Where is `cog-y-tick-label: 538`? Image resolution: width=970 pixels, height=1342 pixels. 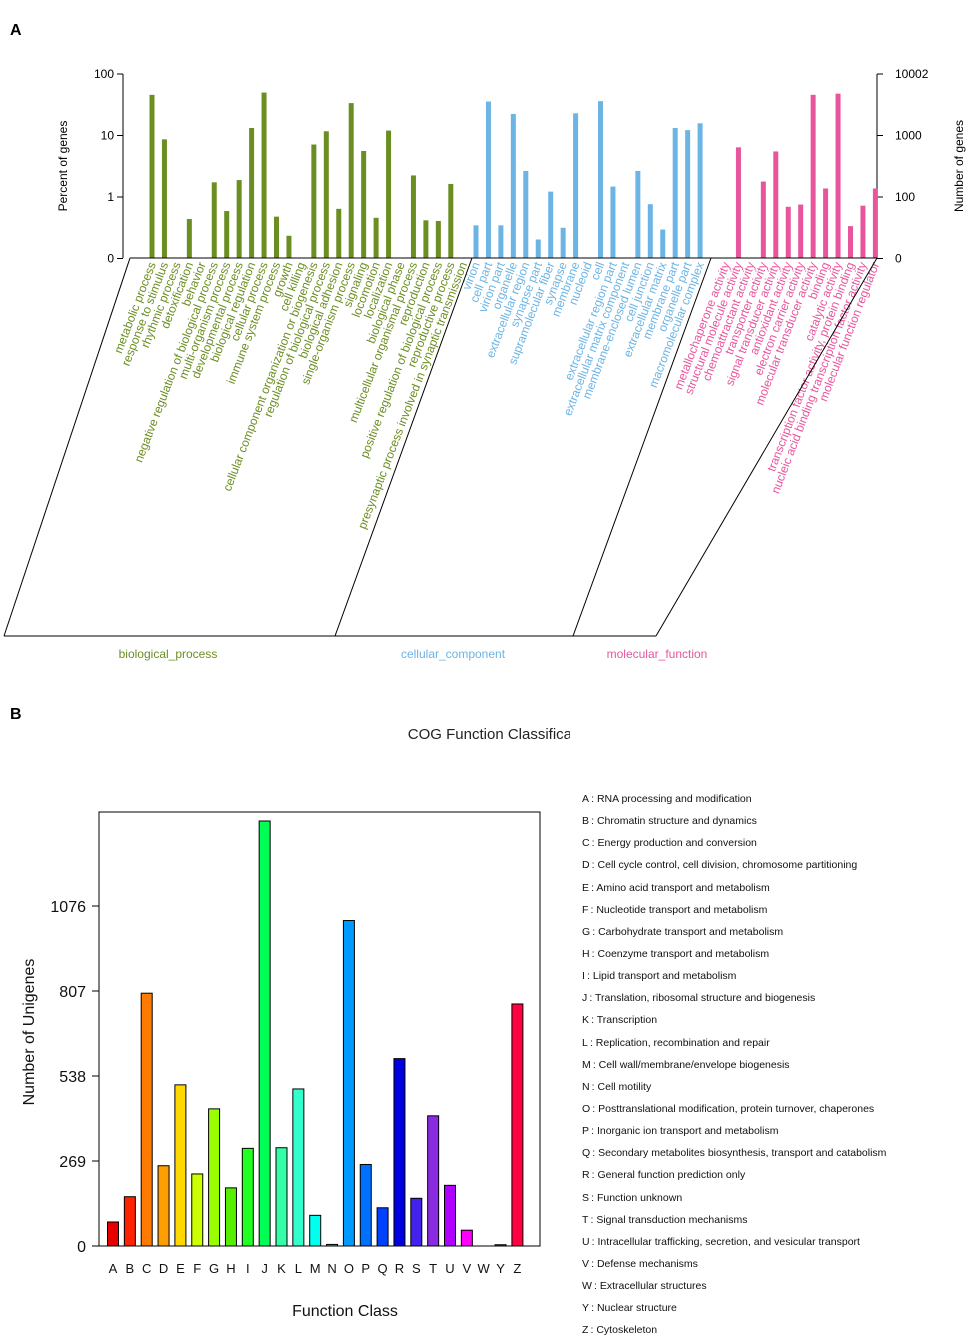 cog-y-tick-label: 538 is located at coordinates (72, 1077).